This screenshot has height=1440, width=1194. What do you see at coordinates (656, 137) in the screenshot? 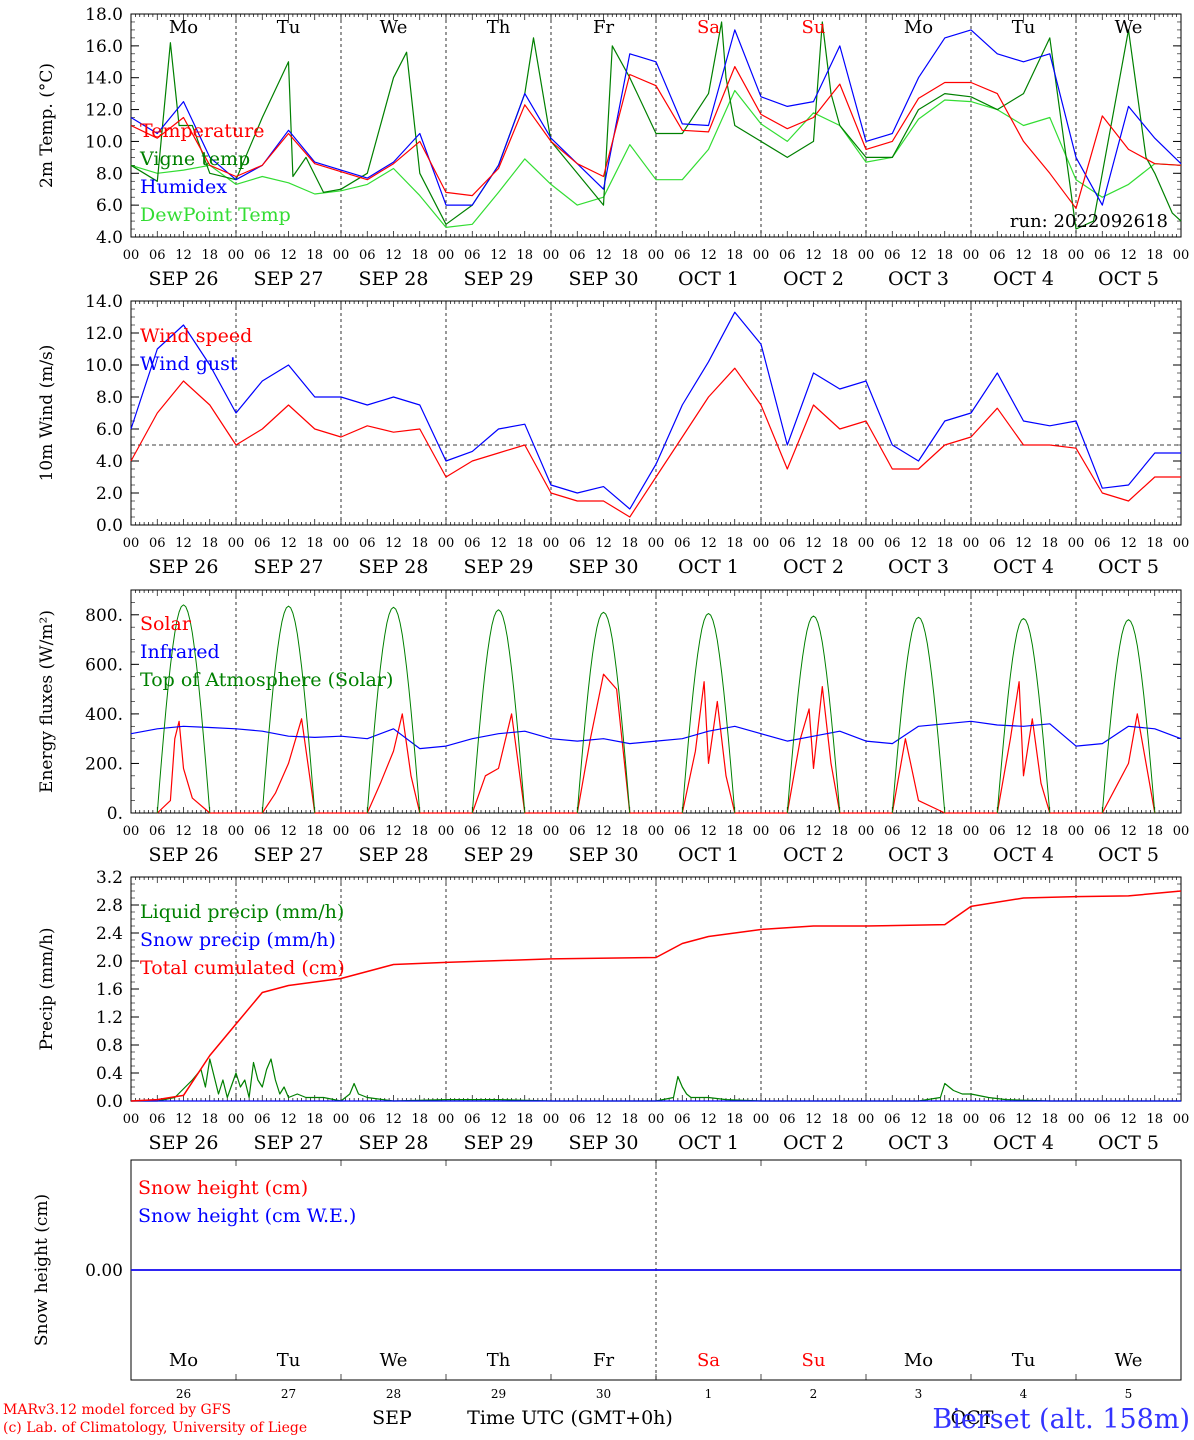
I see `series-temperature` at bounding box center [656, 137].